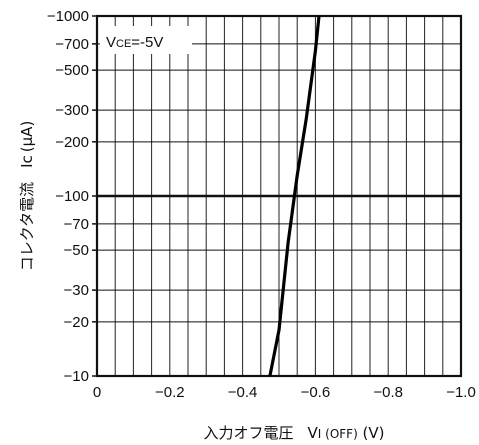 The image size is (479, 445). Describe the element at coordinates (134, 42) in the screenshot. I see `vce-annotation: VCE=-5V` at that location.